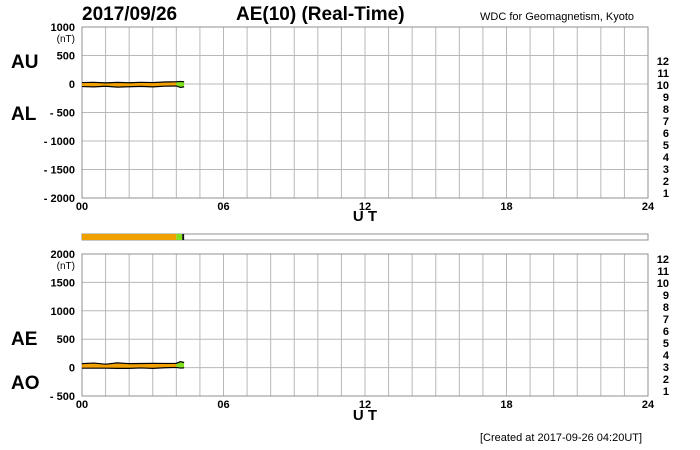 The height and width of the screenshot is (450, 700). Describe the element at coordinates (133, 82) in the screenshot. I see `au-al-panel-series-au-line` at that location.